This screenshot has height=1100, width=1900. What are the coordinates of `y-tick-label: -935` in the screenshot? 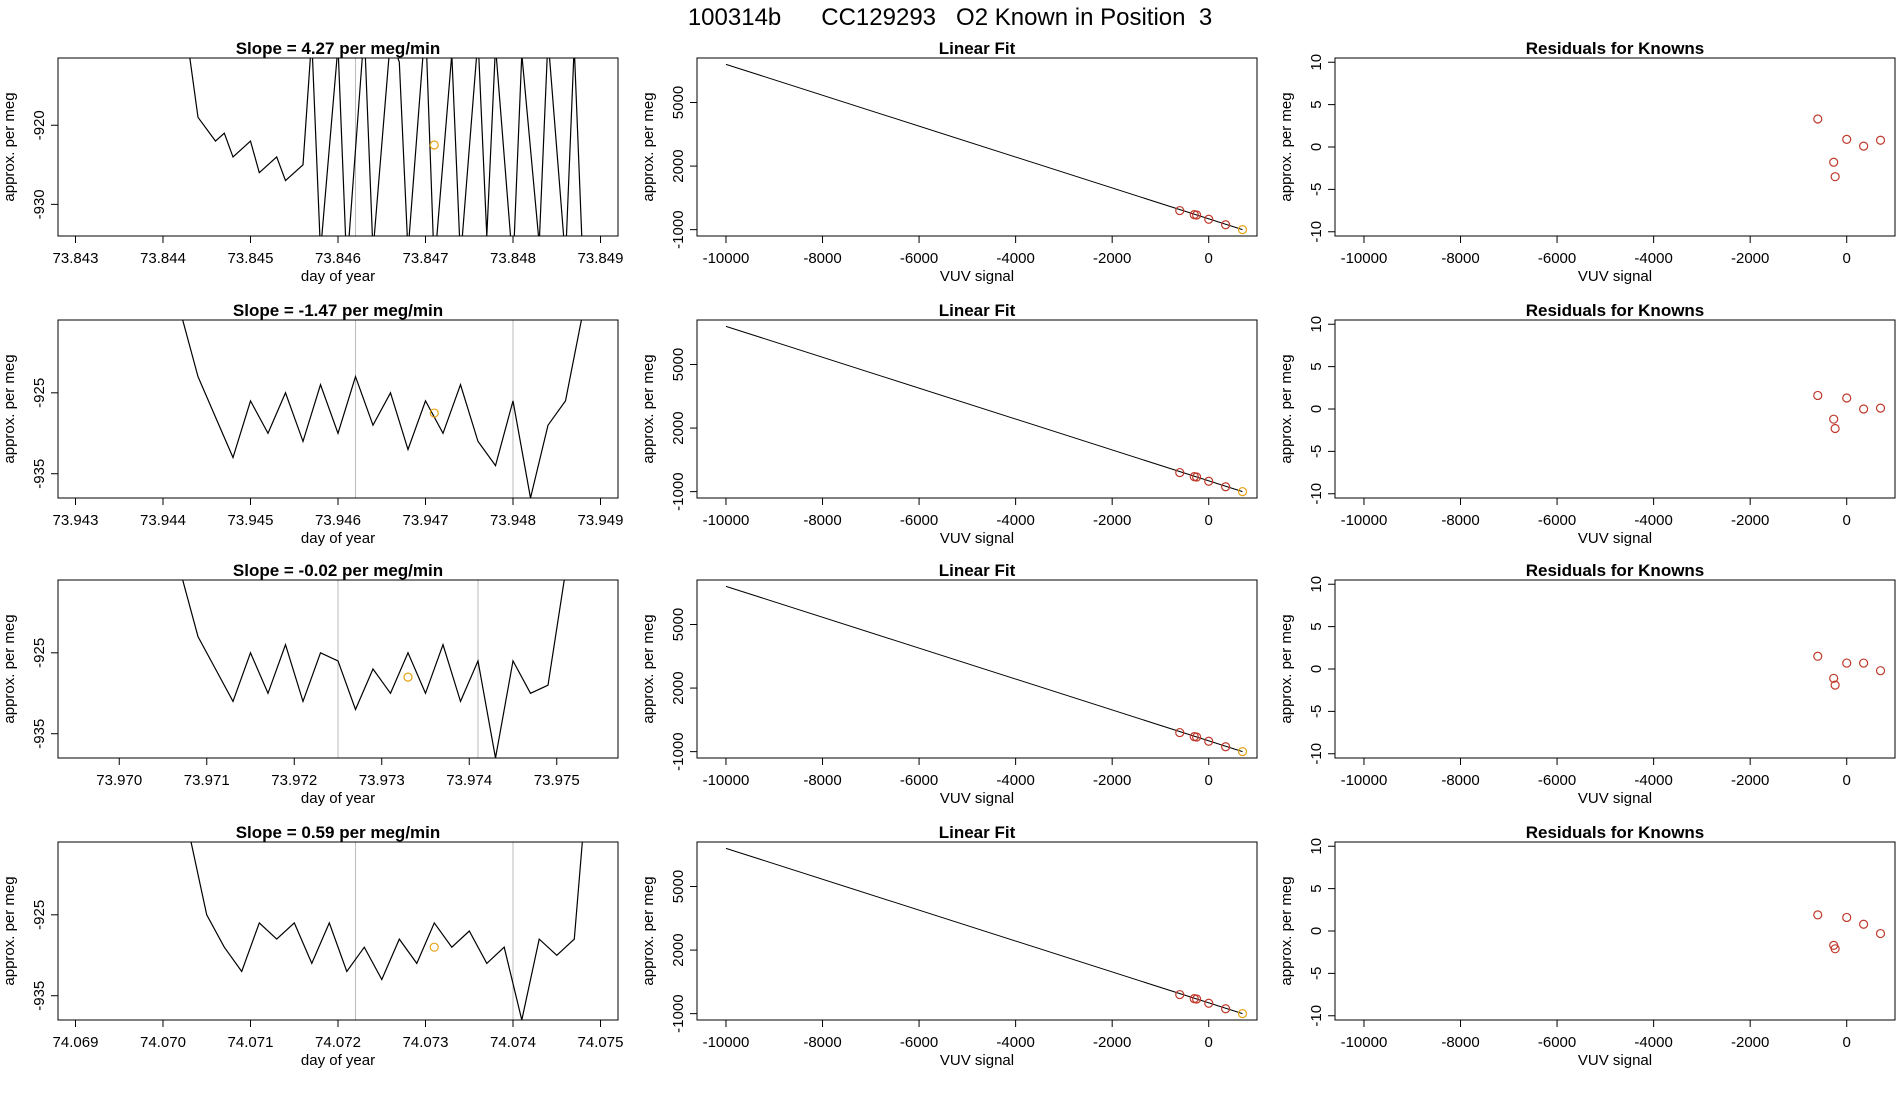 It's located at (39, 474).